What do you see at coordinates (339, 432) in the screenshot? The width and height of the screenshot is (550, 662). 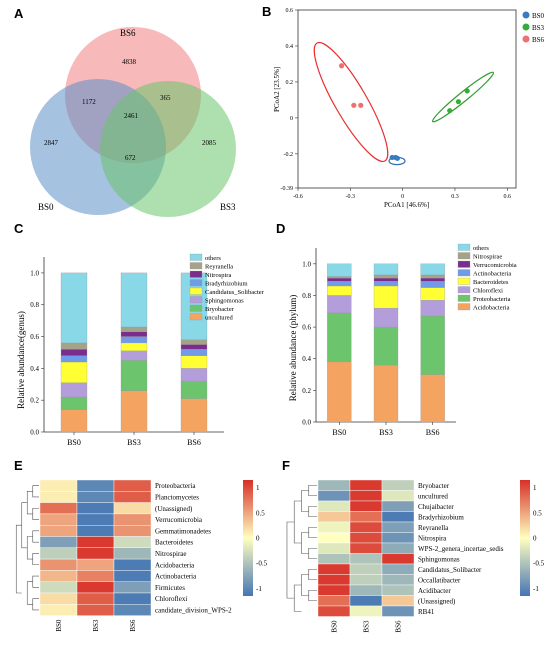 I see `d-x-tick-label: BS0` at bounding box center [339, 432].